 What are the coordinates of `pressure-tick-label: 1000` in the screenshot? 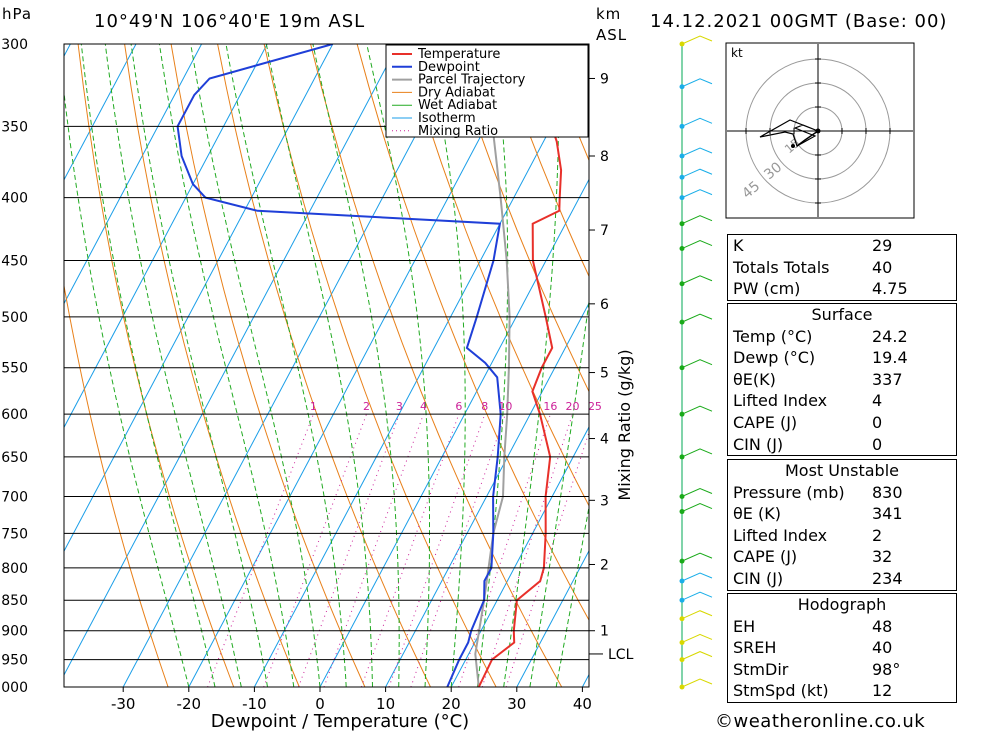 It's located at (14, 688).